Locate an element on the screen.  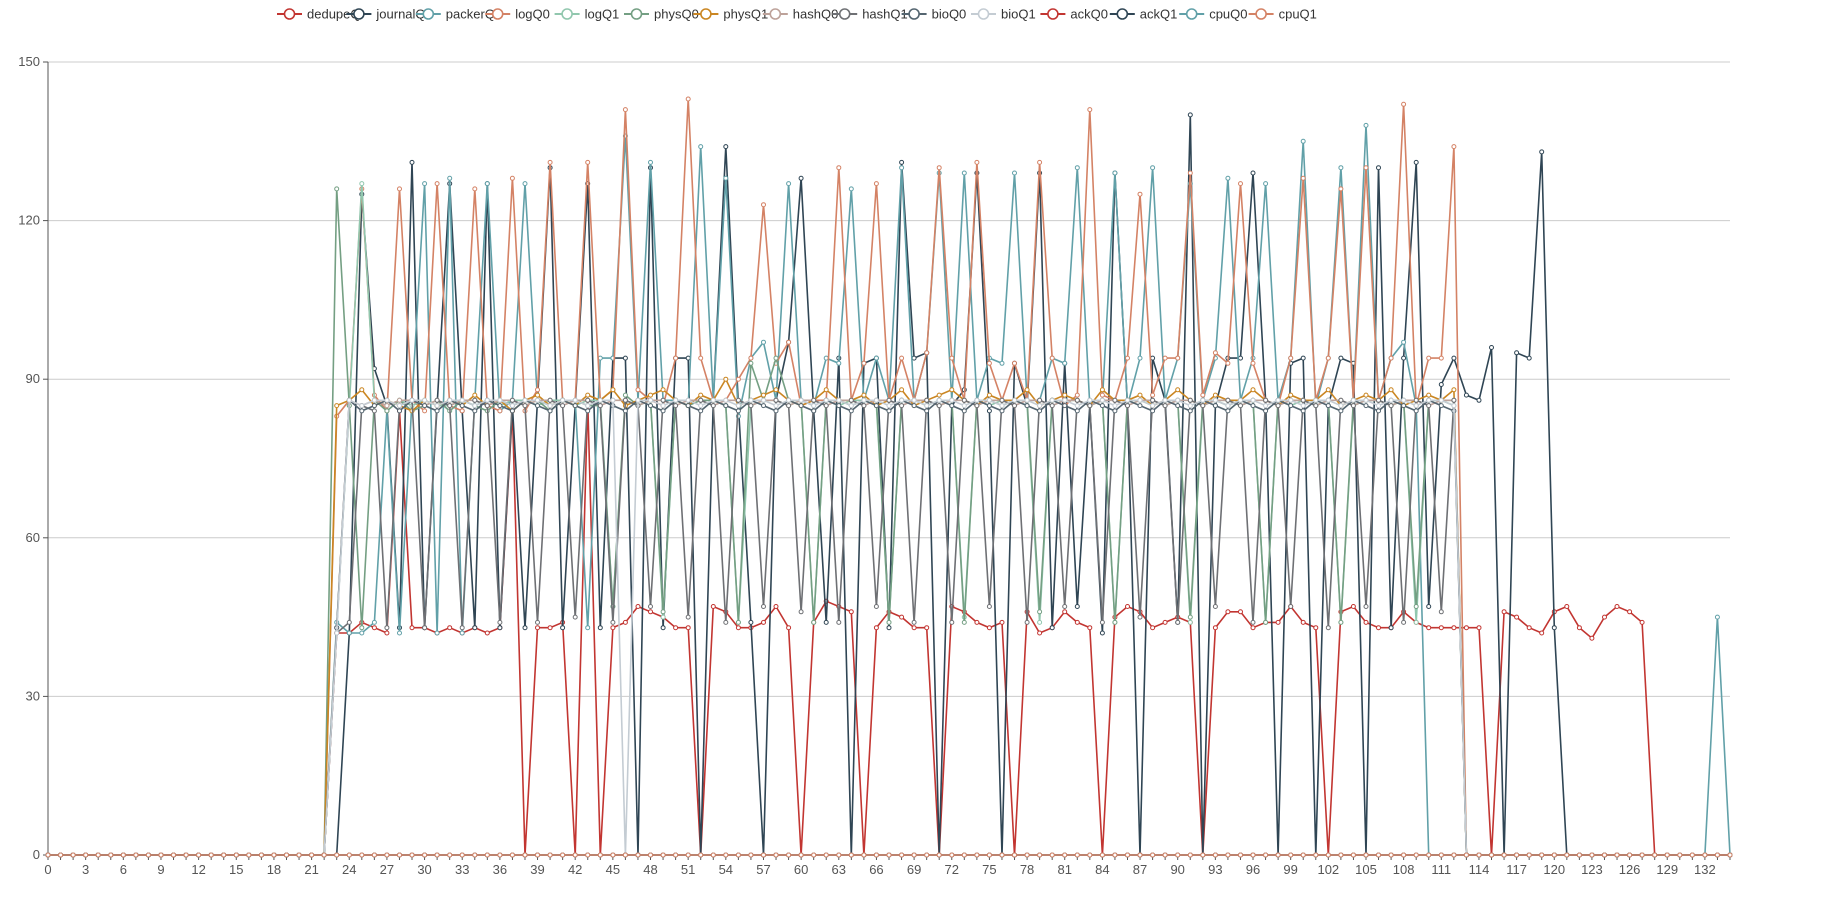
legend-item-physQ1: physQ1 is located at coordinates (730, 14).